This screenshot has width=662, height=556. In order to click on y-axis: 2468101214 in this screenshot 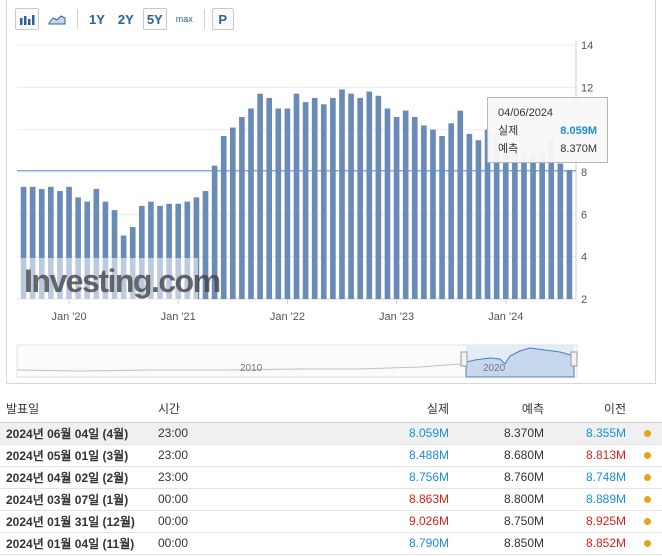, I will do `click(587, 173)`.